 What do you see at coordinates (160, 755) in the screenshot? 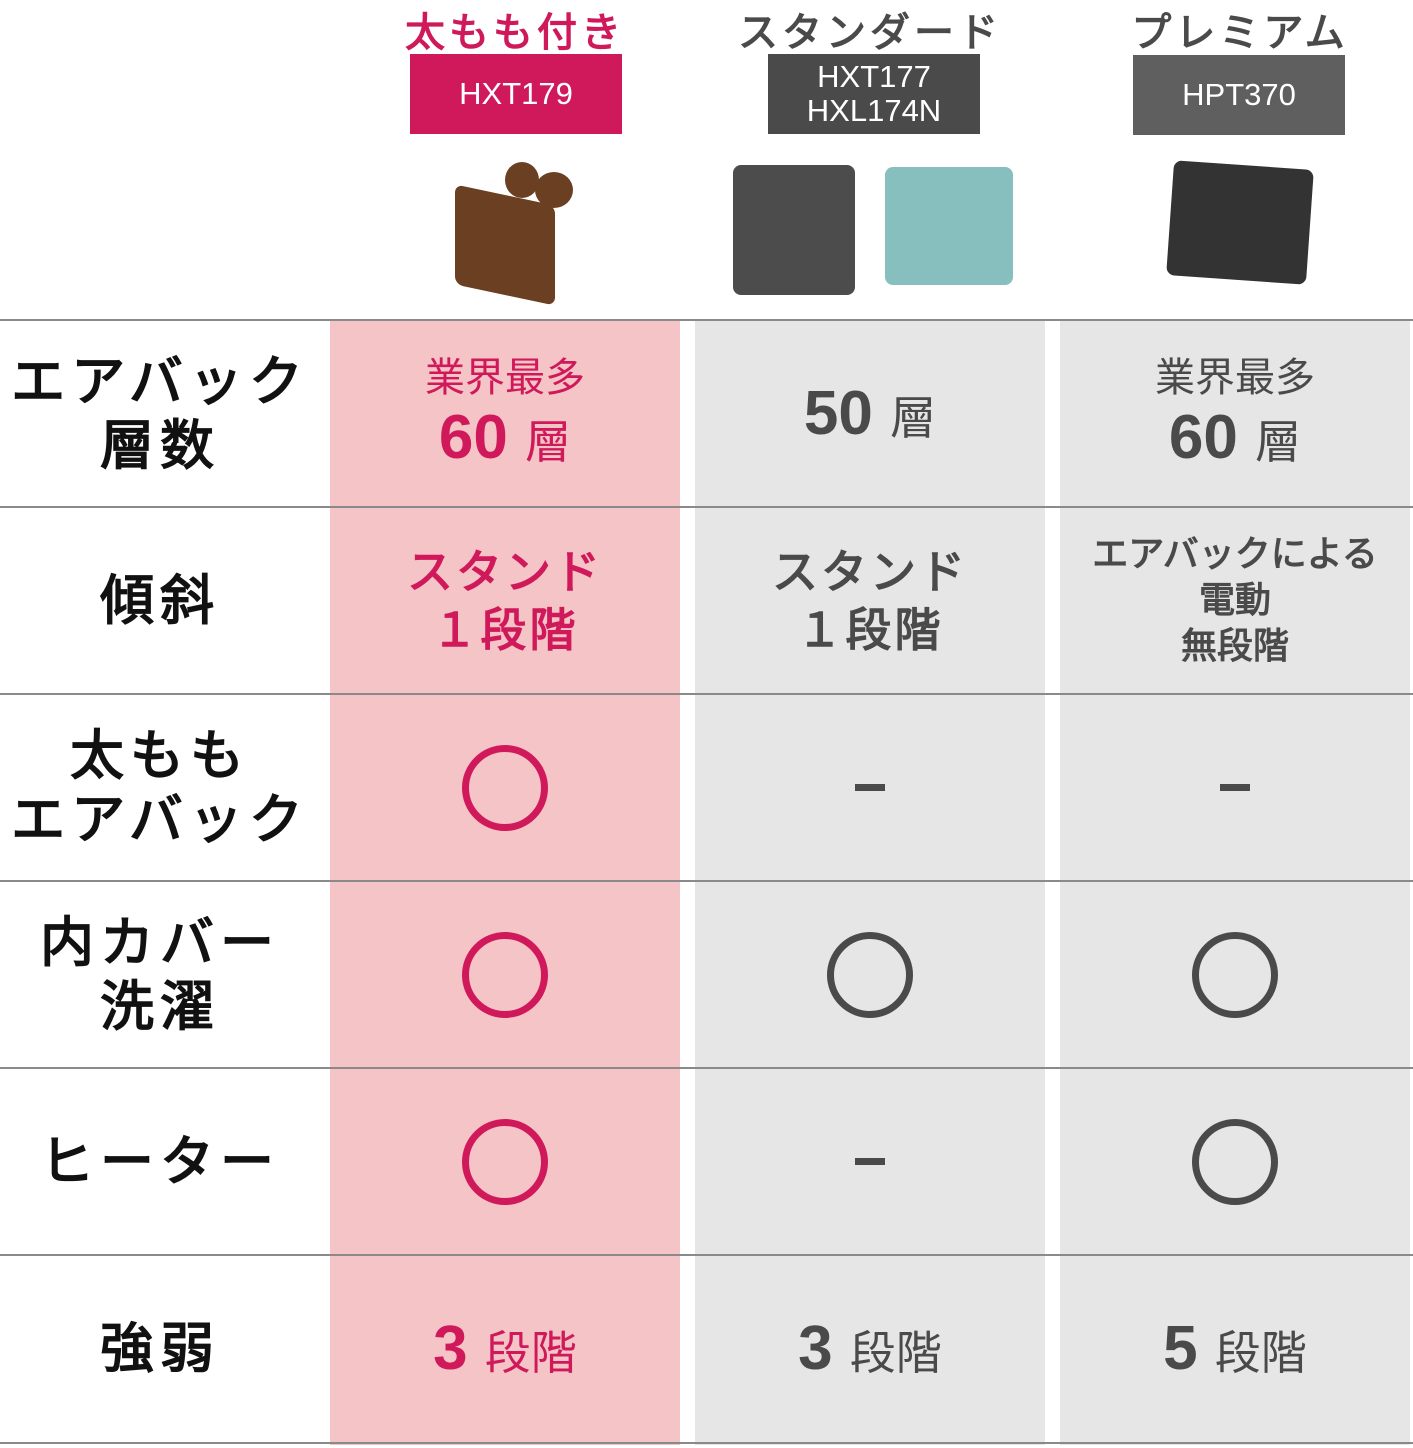
I see `row-label-line: 太もも` at bounding box center [160, 755].